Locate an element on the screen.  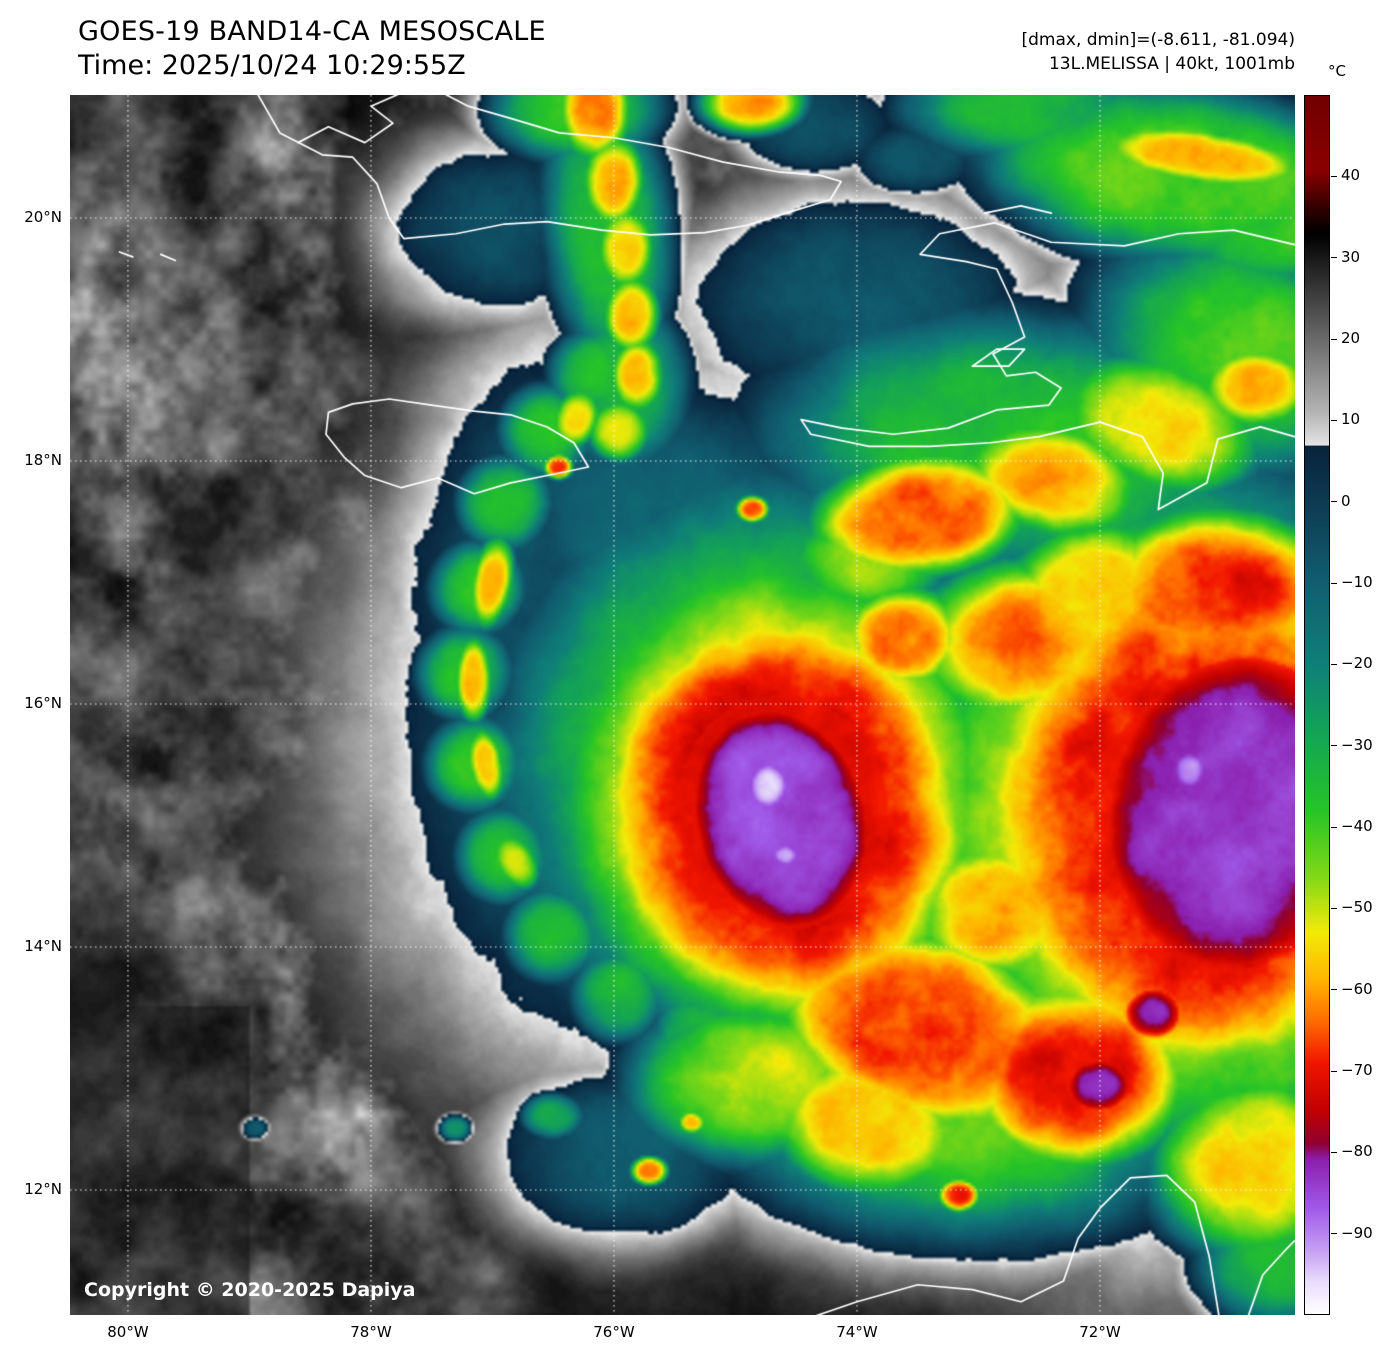
page-title: GOES-19 BAND14-CA MESOSCALE is located at coordinates (312, 31).